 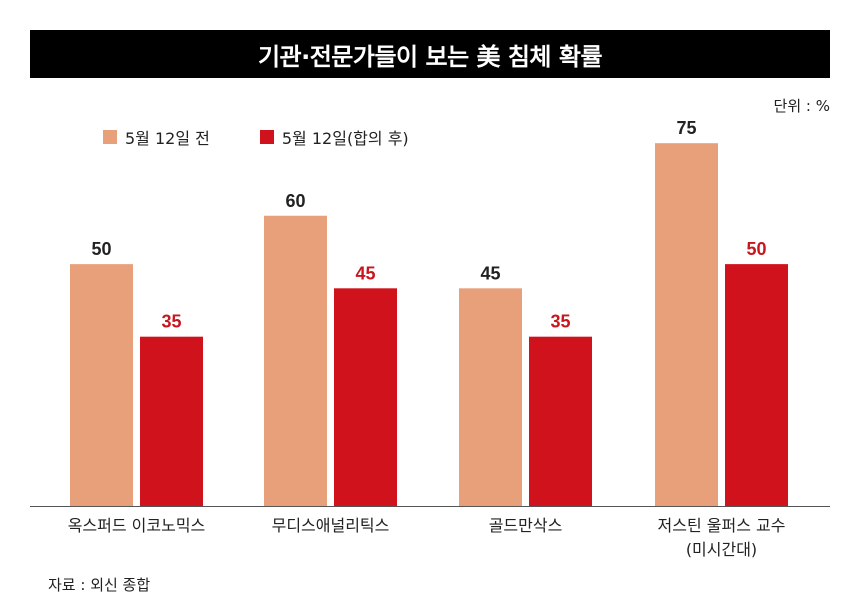 I want to click on legend-label-before: 5월 12일 전, so click(x=167, y=138).